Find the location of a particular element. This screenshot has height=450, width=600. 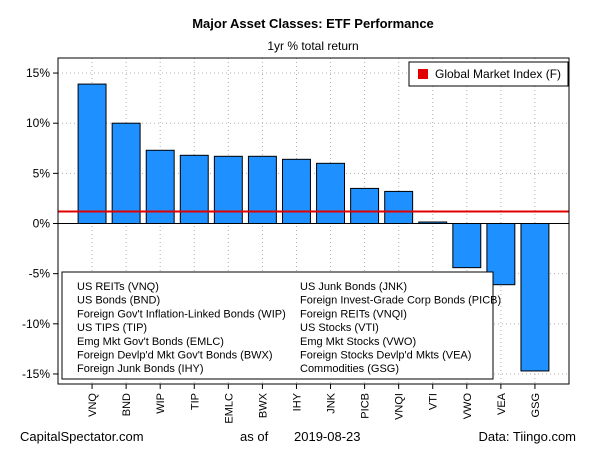

key-entry-left: US TIPS (TIP) is located at coordinates (112, 328).